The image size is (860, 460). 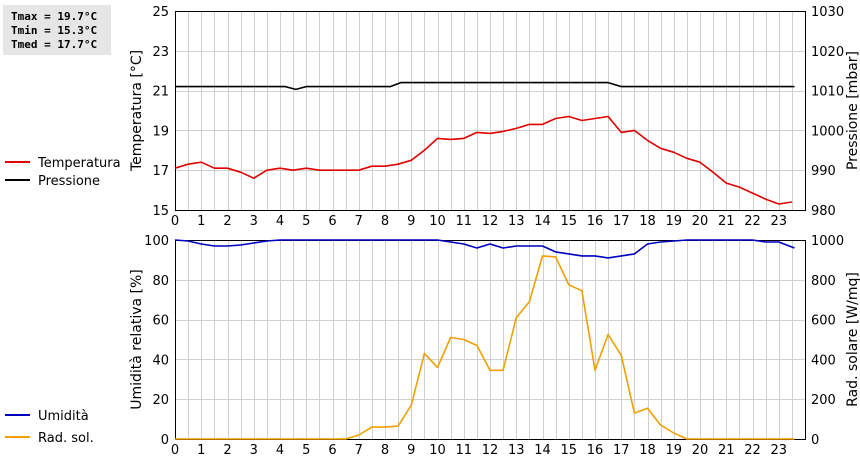 I want to click on tmin-label: Tmin = 15.3°C, so click(x=54, y=30).